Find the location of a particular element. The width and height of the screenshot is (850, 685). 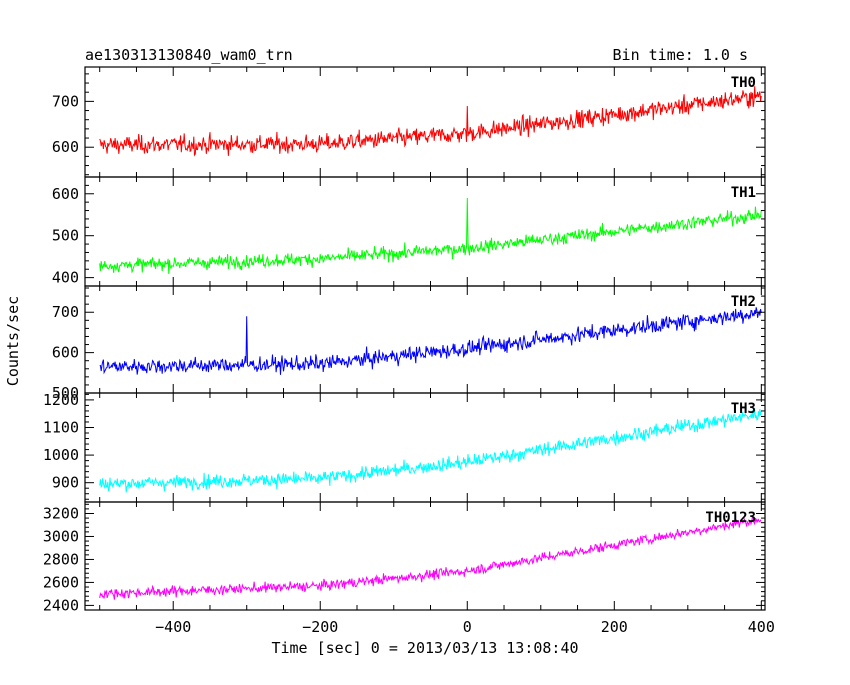

panel-th0: 600 700 TH0 is located at coordinates (409, 122).